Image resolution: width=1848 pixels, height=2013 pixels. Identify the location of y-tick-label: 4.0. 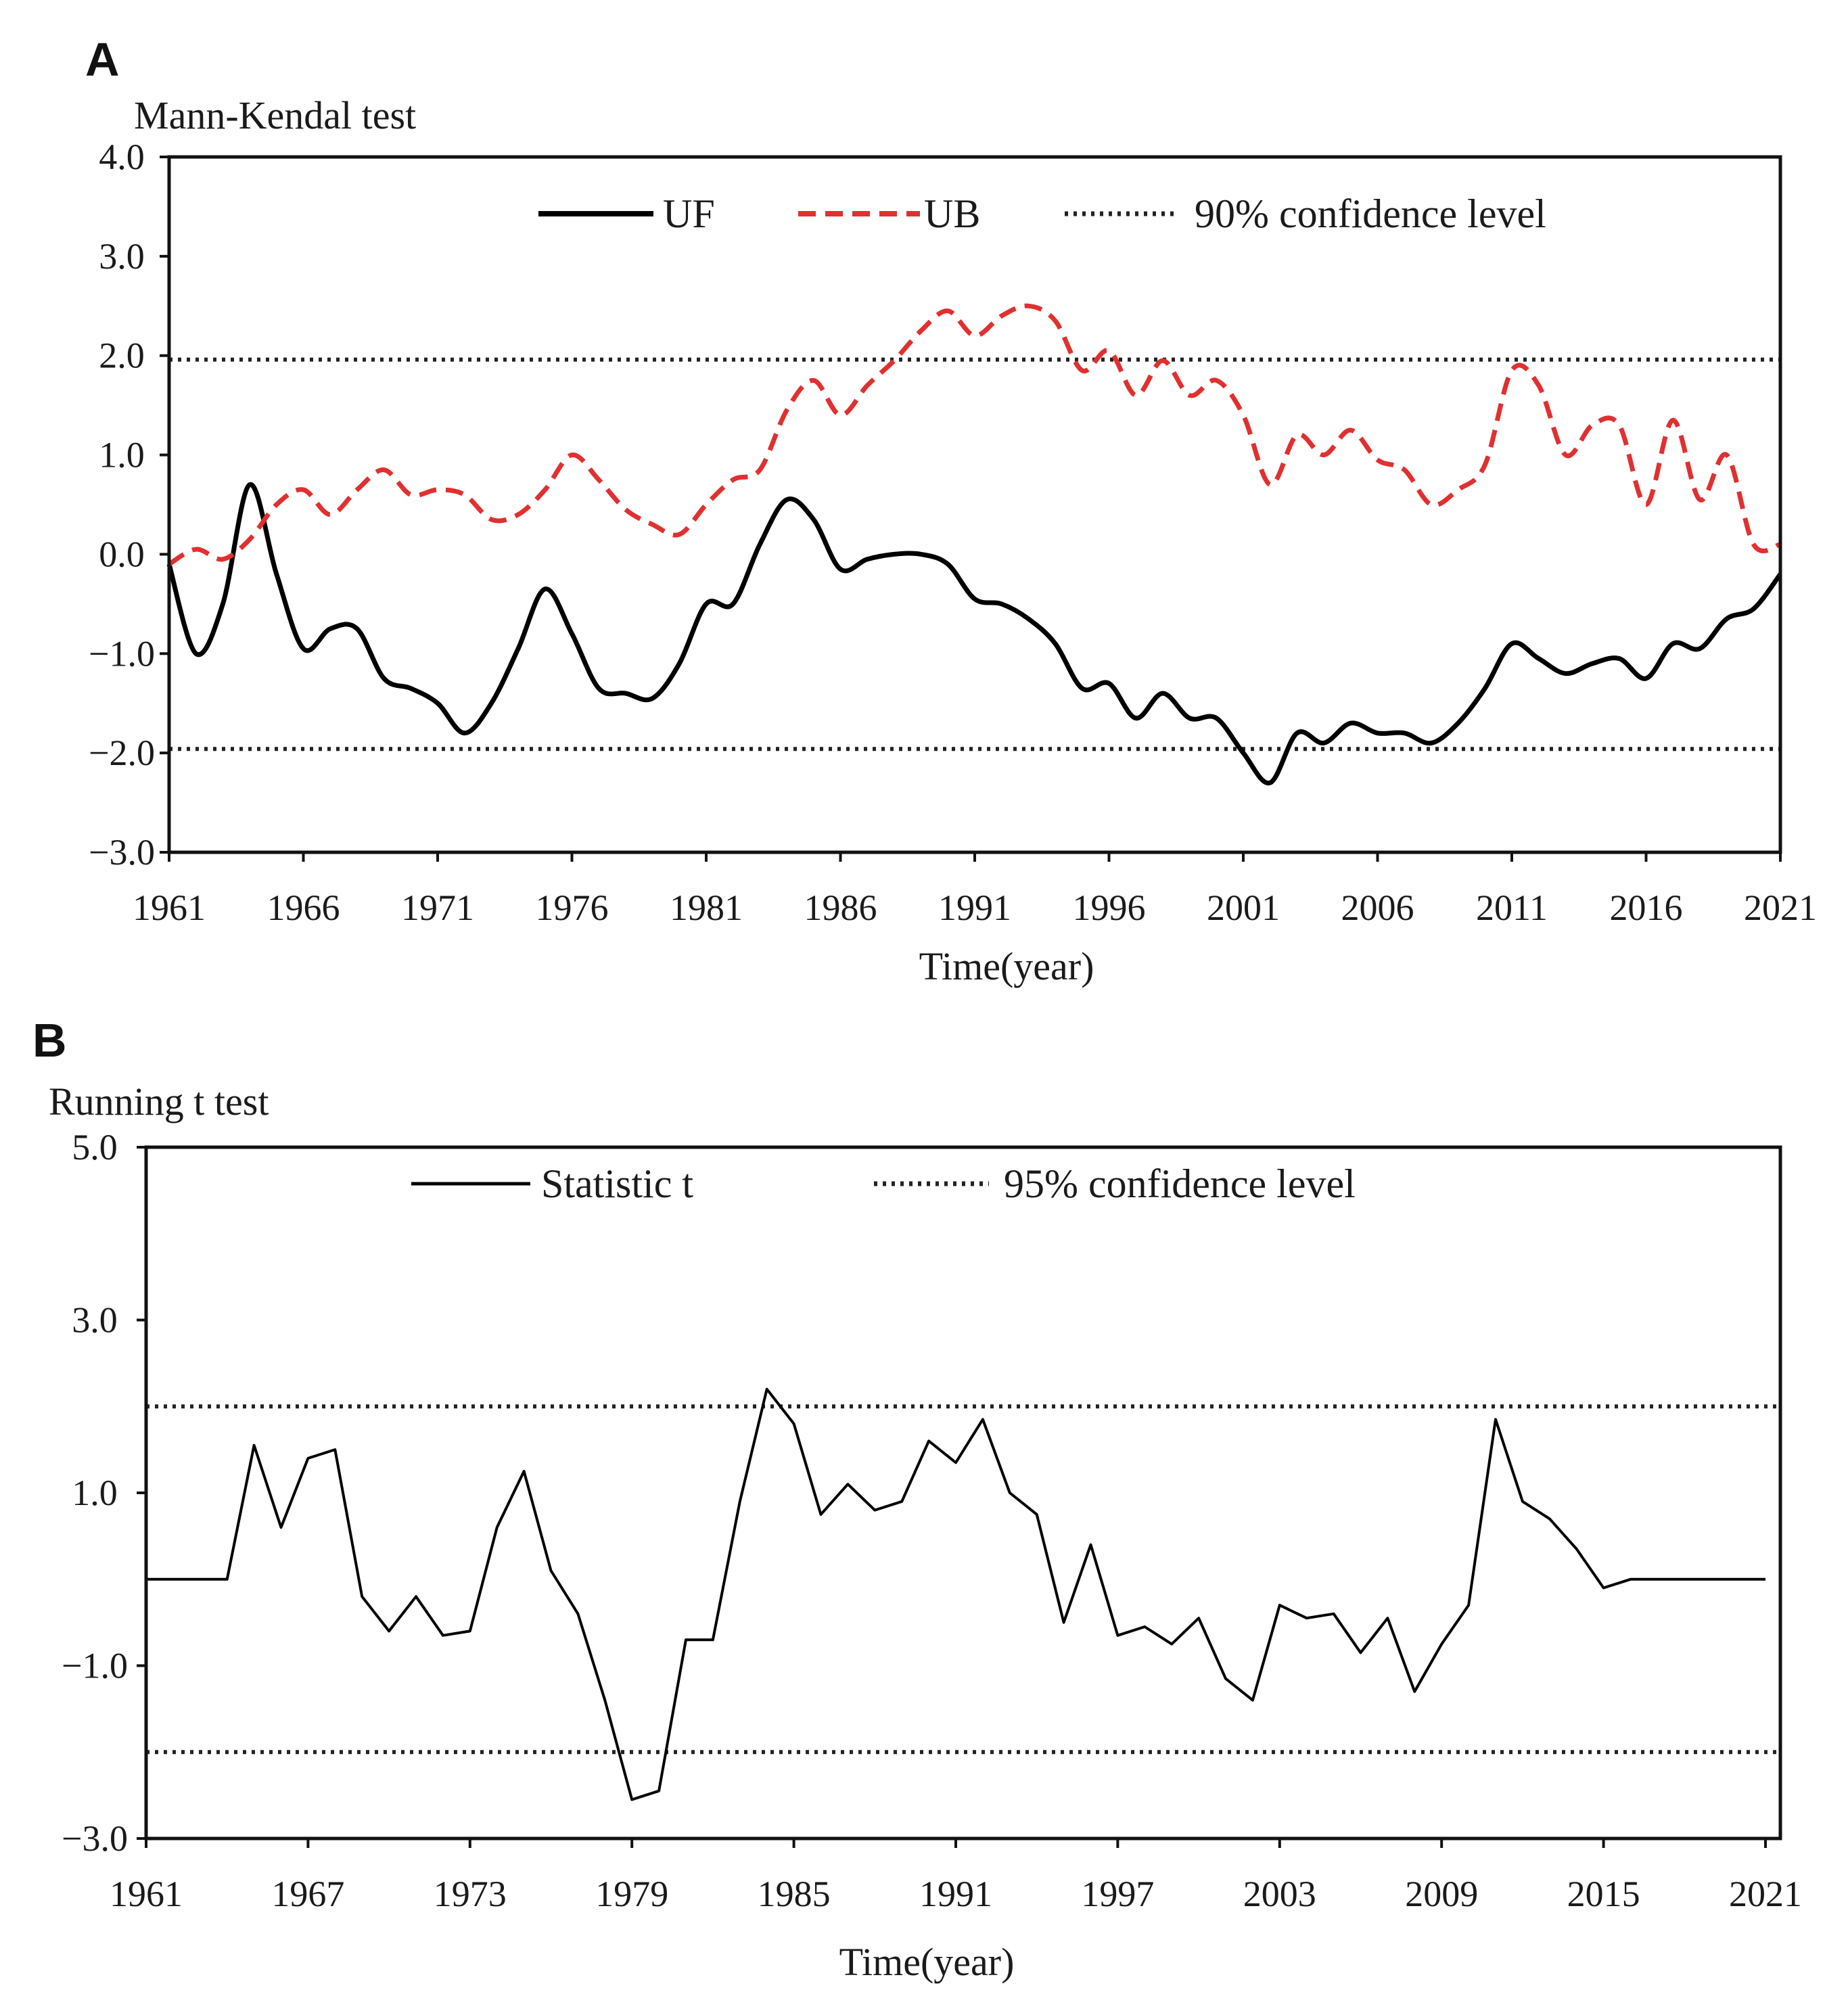
(122, 157).